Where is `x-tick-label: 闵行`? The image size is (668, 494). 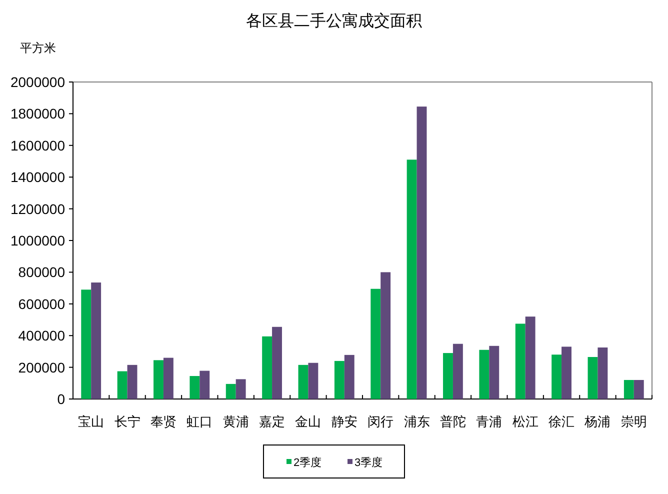
x-tick-label: 闵行 is located at coordinates (381, 421).